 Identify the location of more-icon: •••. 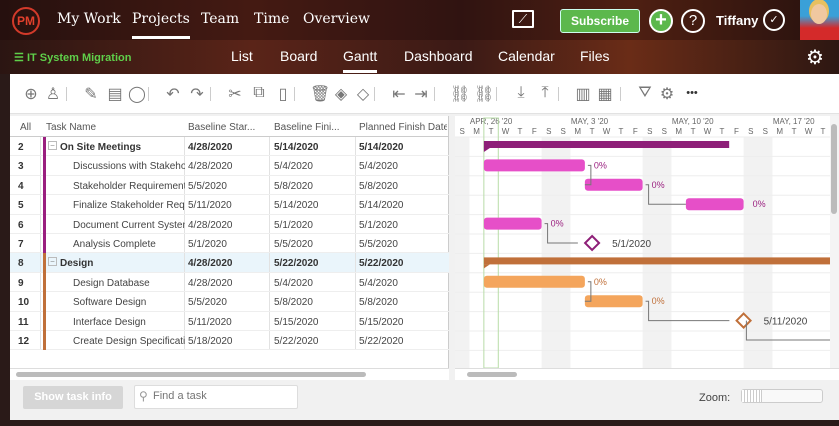
(692, 93).